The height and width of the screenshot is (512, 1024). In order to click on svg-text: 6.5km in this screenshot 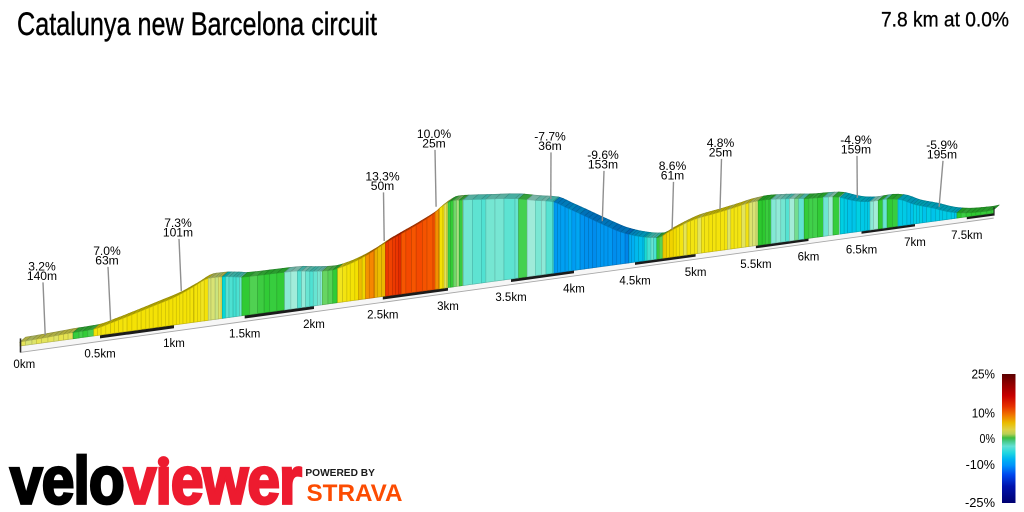, I will do `click(861, 250)`.